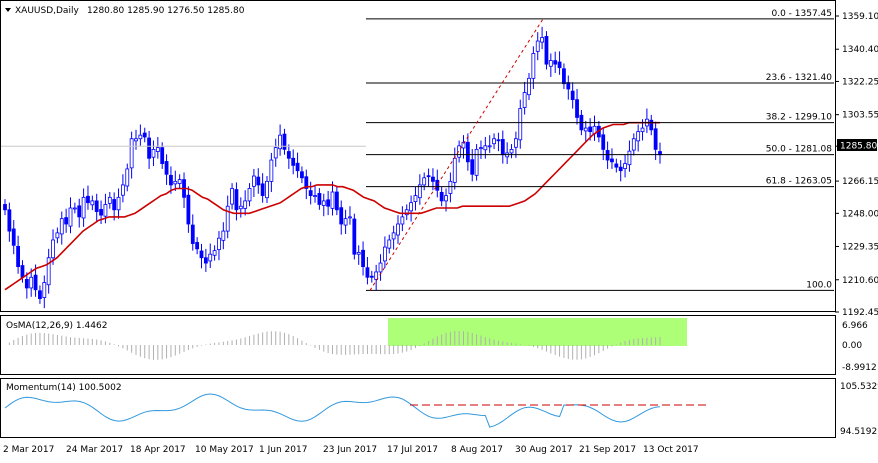  Describe the element at coordinates (802, 14) in the screenshot. I see `fib-level-label: 0.0 - 1357.45` at that location.